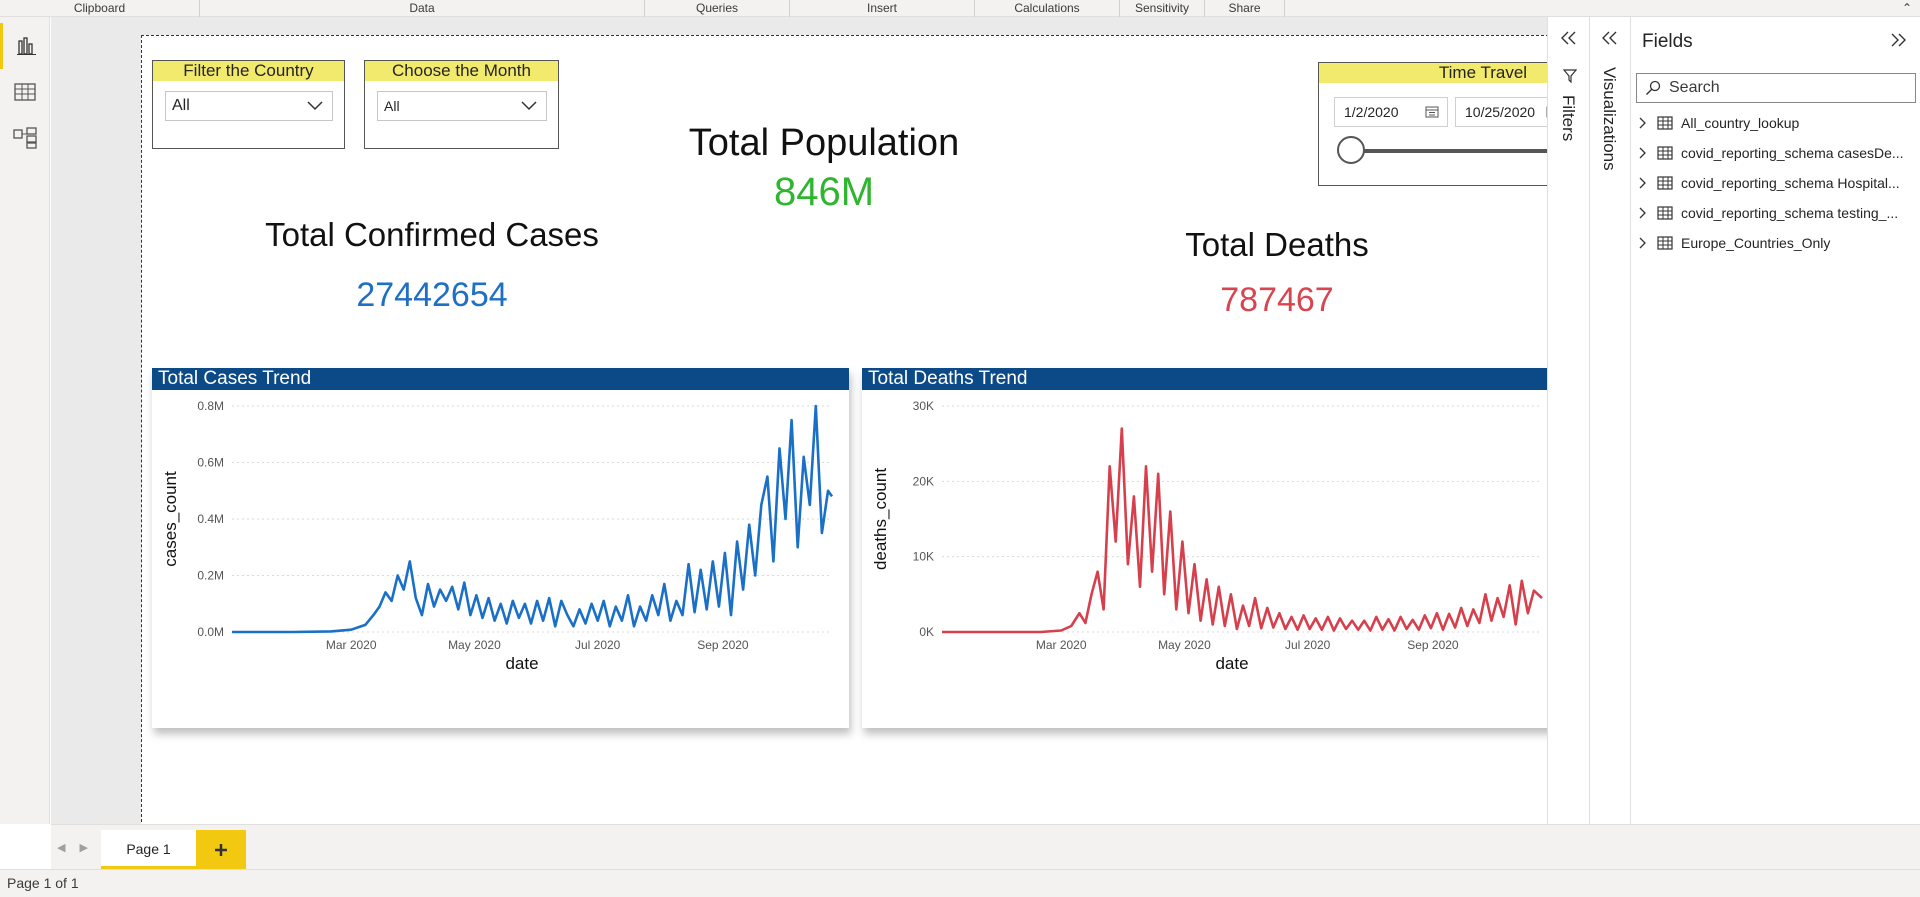  Describe the element at coordinates (1653, 87) in the screenshot. I see `search-icon` at that location.